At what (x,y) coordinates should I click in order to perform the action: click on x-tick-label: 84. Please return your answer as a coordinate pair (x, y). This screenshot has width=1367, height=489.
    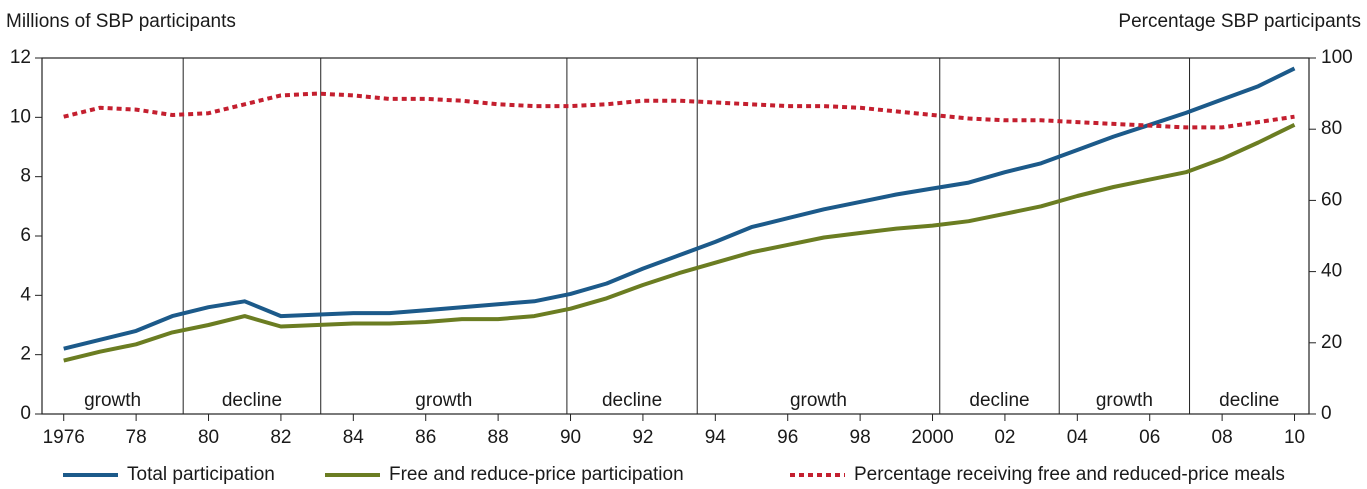
    Looking at the image, I should click on (354, 437).